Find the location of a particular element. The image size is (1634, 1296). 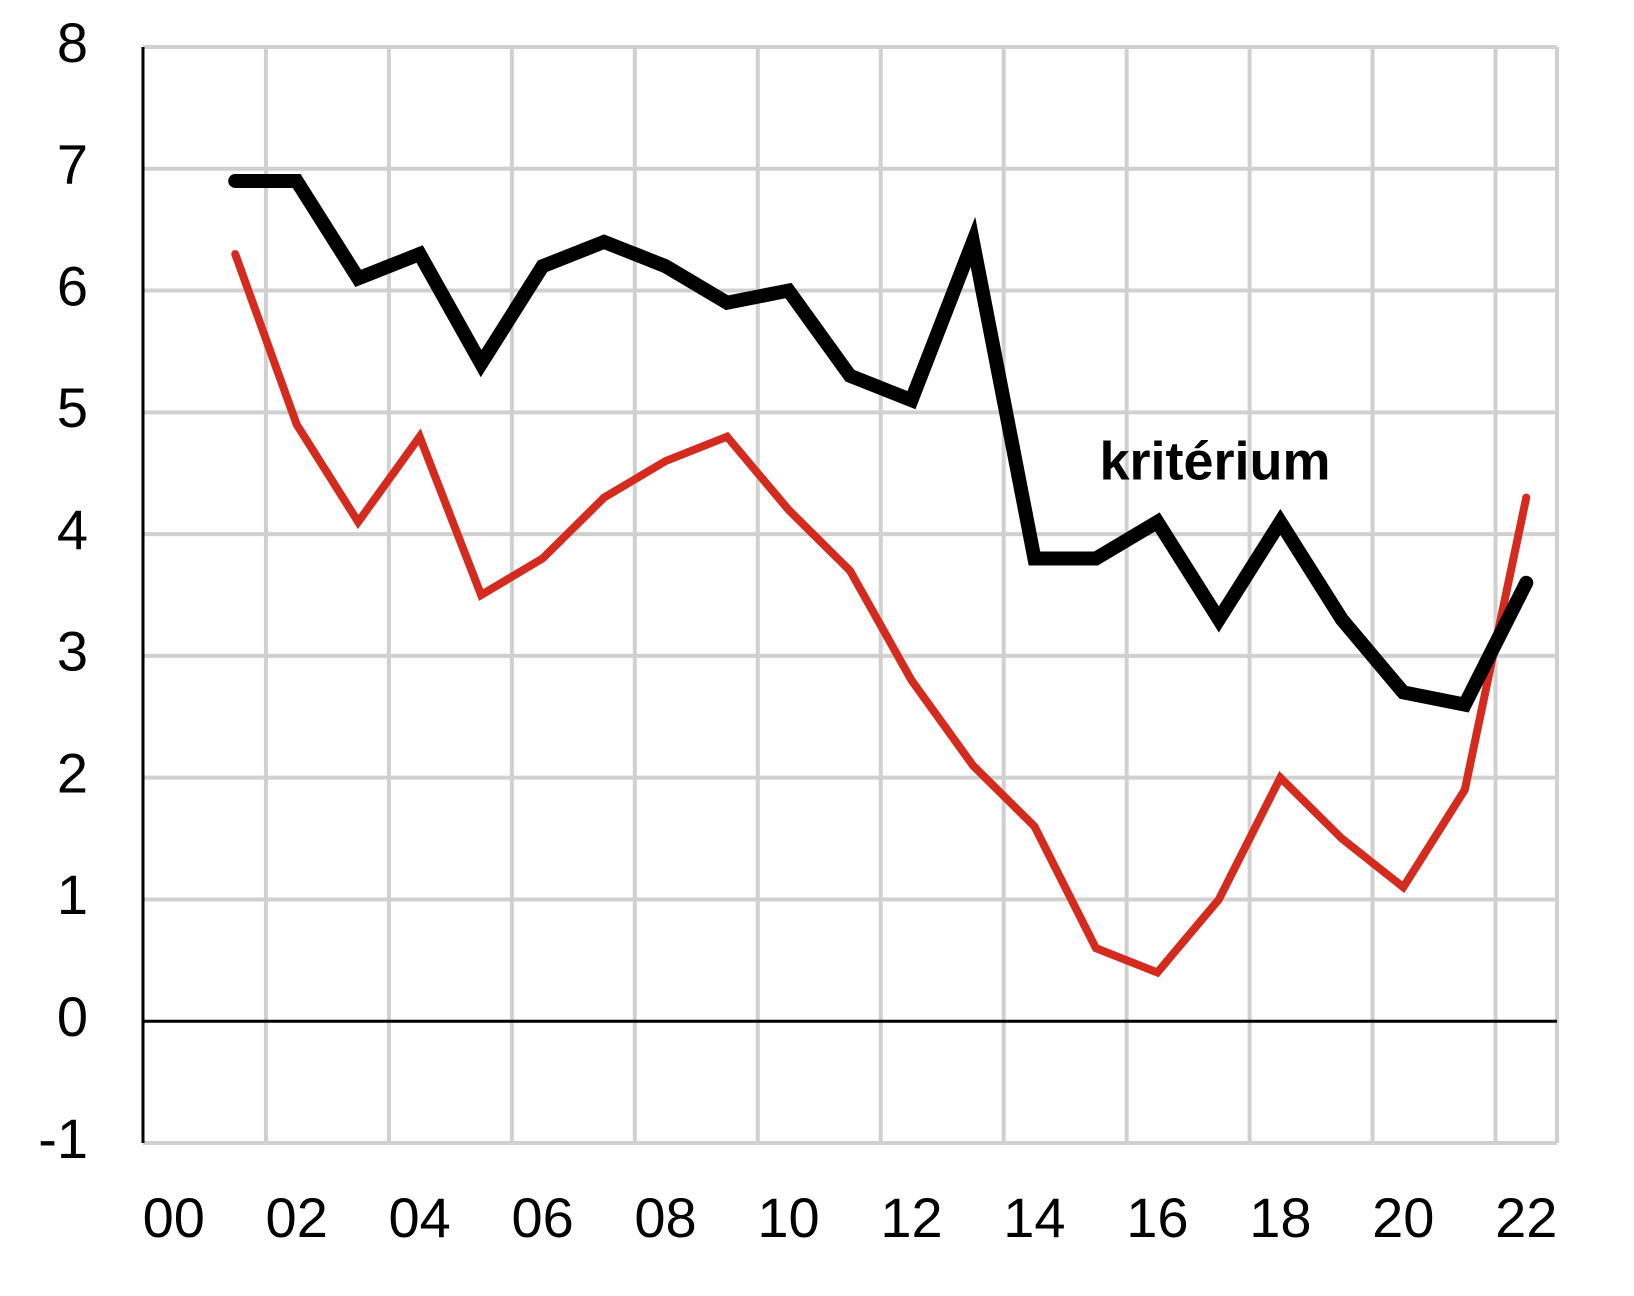

y-tick-label: -1 is located at coordinates (63, 1138).